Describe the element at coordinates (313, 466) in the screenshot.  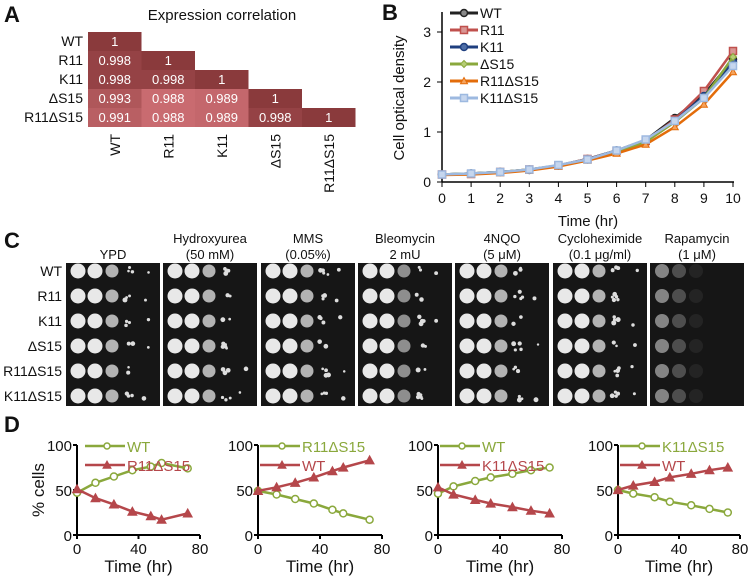
I see `legend-label: WT` at that location.